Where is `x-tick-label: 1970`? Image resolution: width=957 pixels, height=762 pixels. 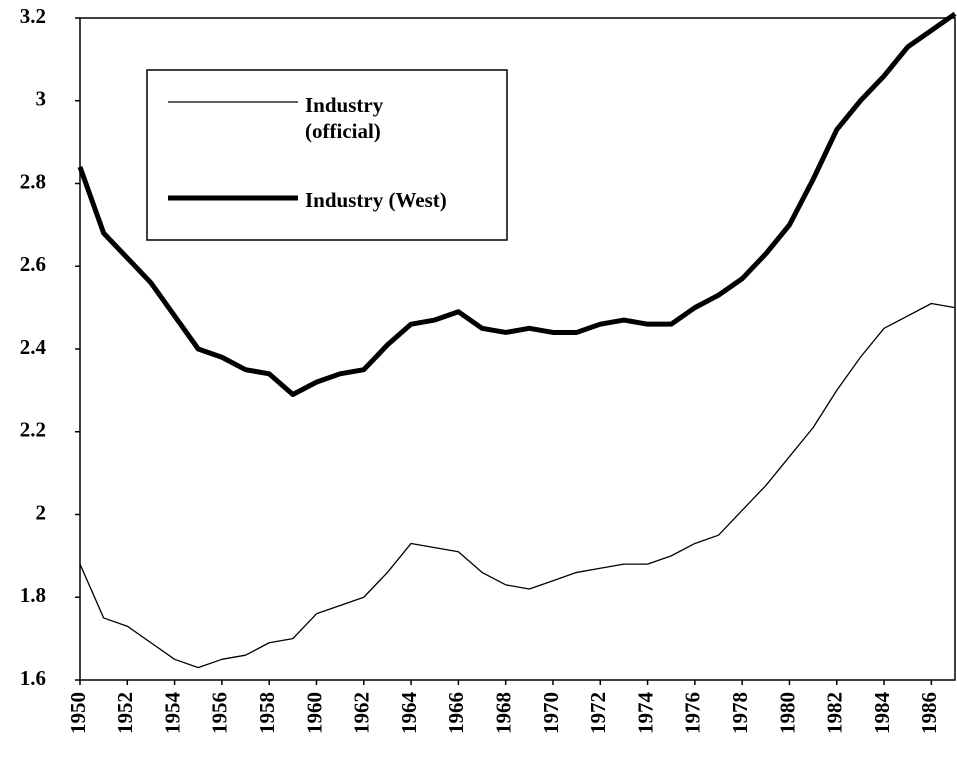
x-tick-label: 1970 is located at coordinates (551, 713).